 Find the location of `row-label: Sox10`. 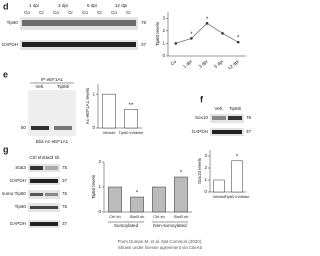

row-label: Sox10 is located at coordinates (201, 117).